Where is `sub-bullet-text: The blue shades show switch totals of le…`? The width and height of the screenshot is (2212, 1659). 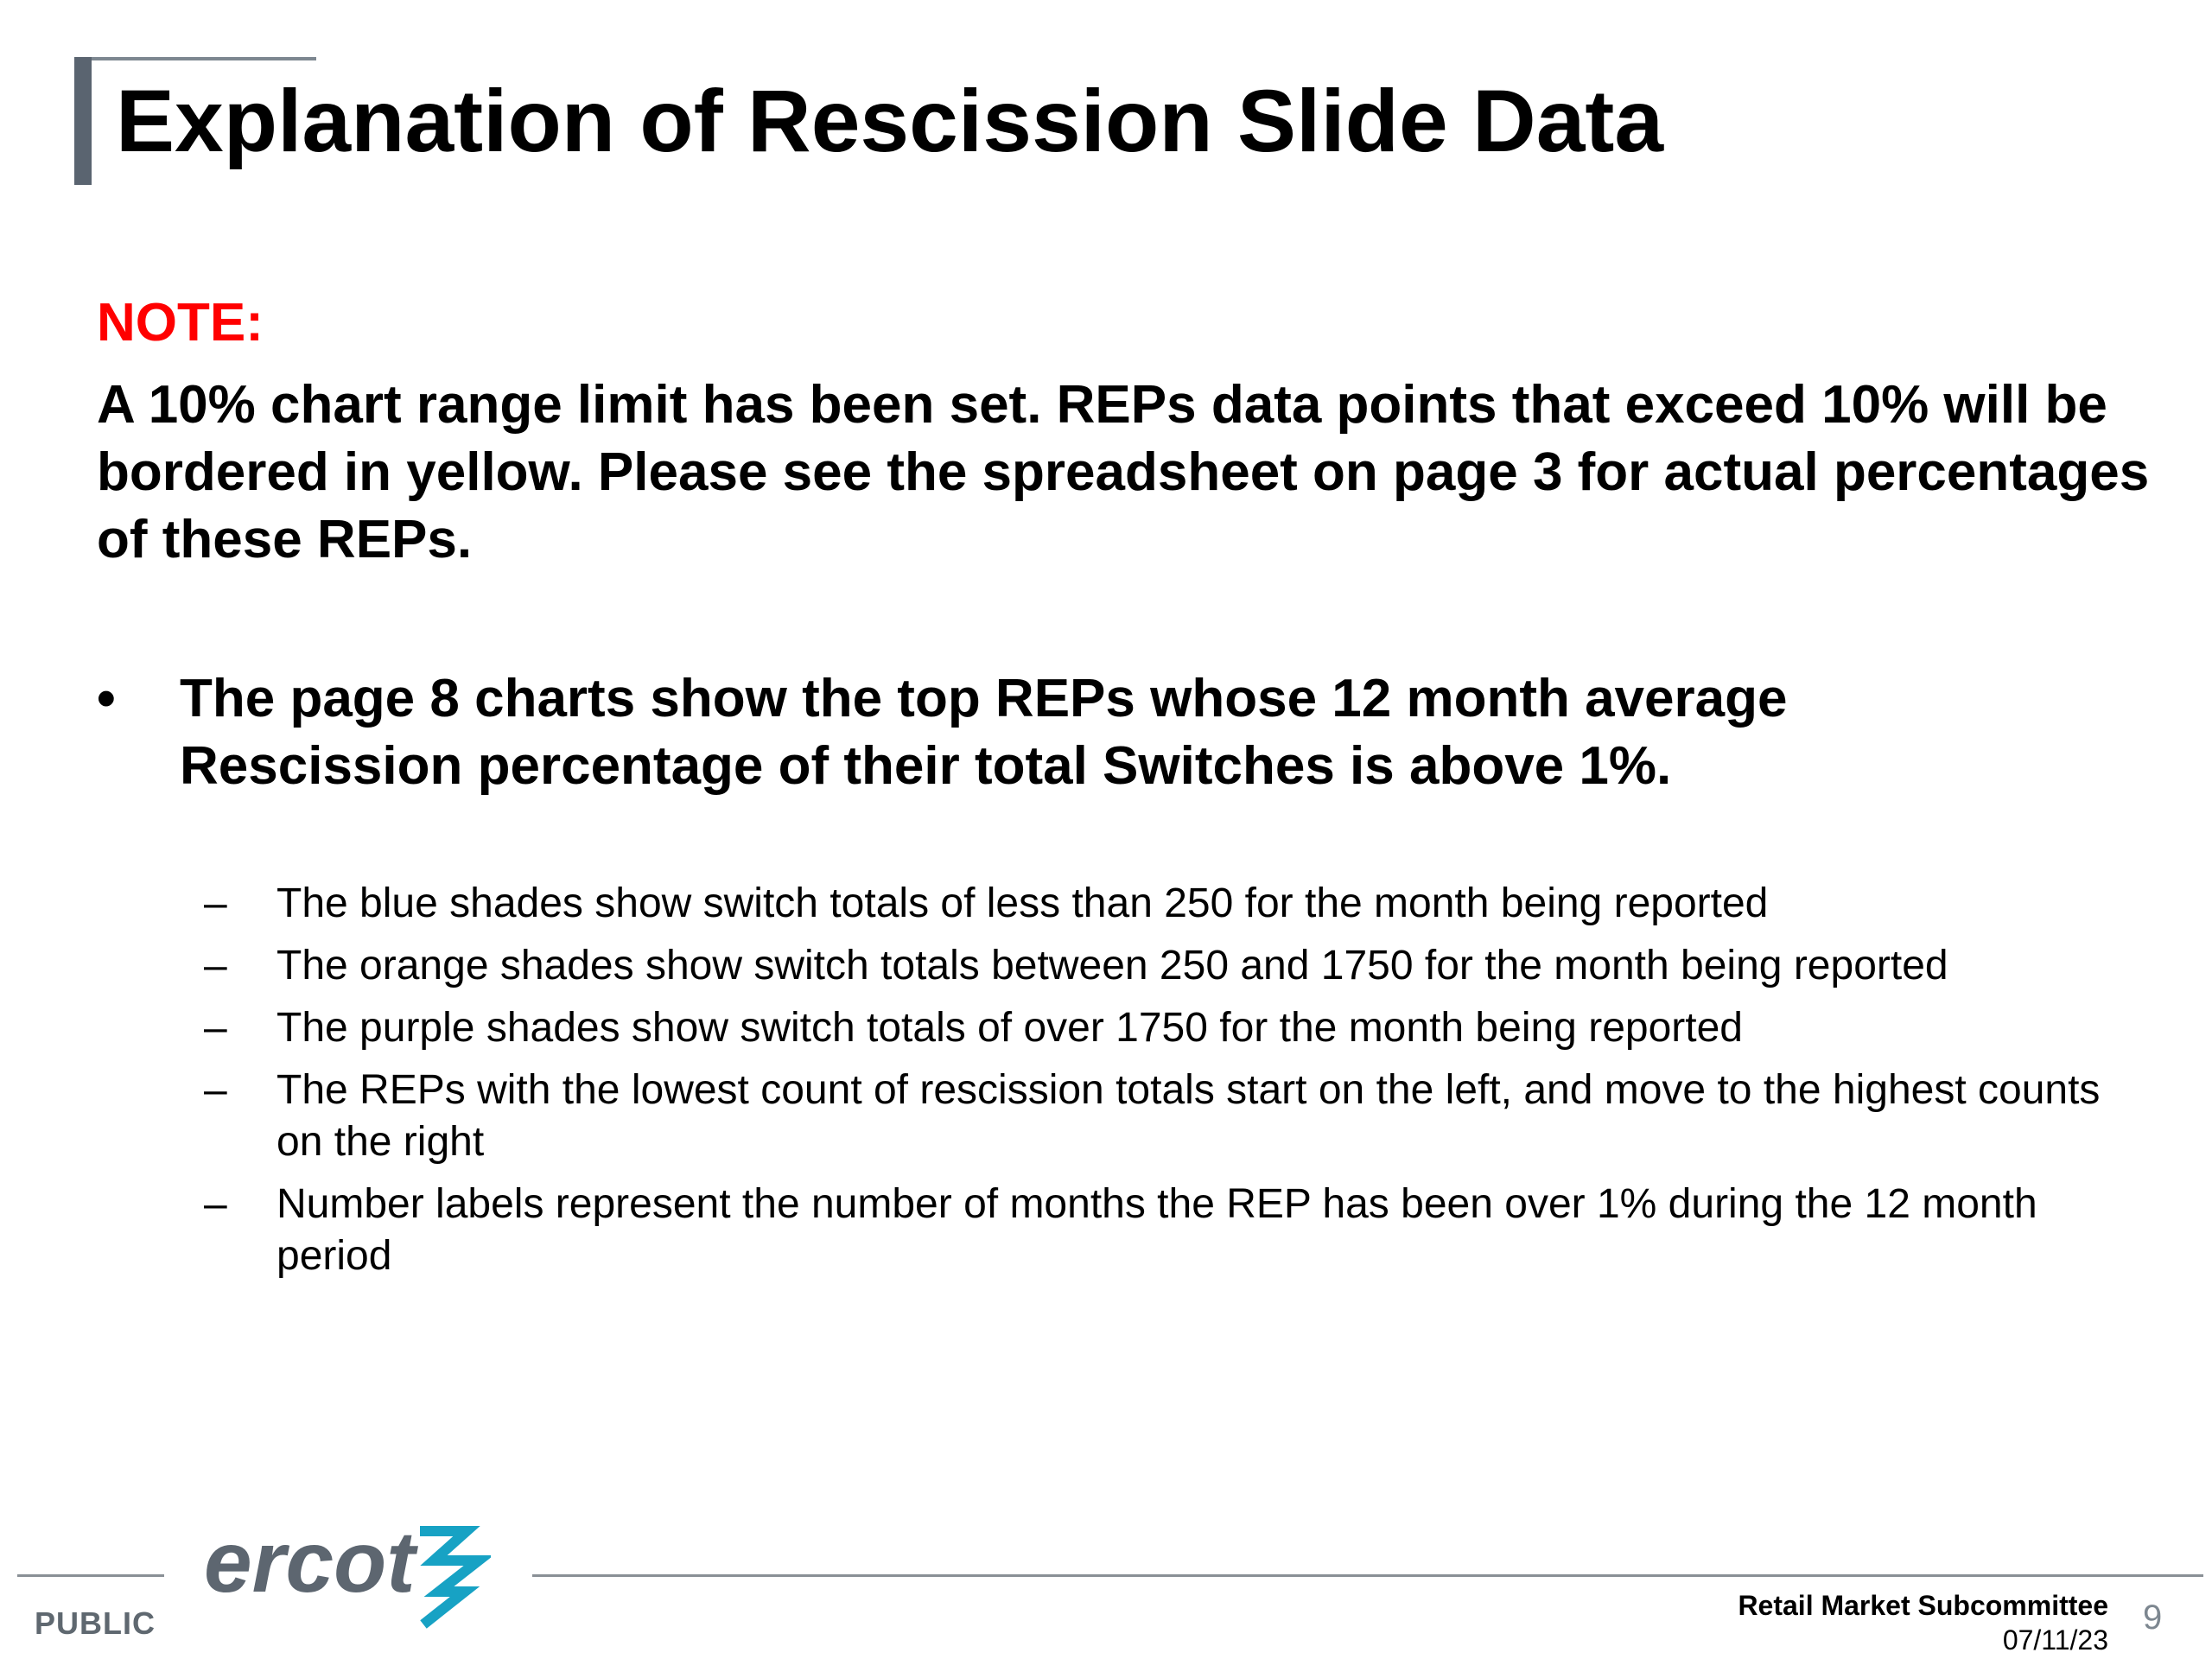 sub-bullet-text: The blue shades show switch totals of le… is located at coordinates (1022, 903).